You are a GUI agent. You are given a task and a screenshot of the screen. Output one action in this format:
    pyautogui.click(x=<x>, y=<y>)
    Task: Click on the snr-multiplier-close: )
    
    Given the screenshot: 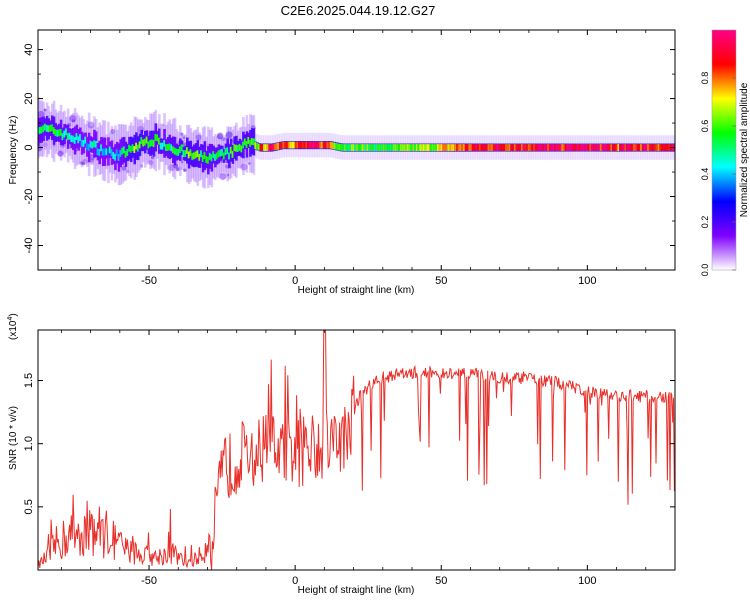 What is the action you would take?
    pyautogui.click(x=13, y=314)
    